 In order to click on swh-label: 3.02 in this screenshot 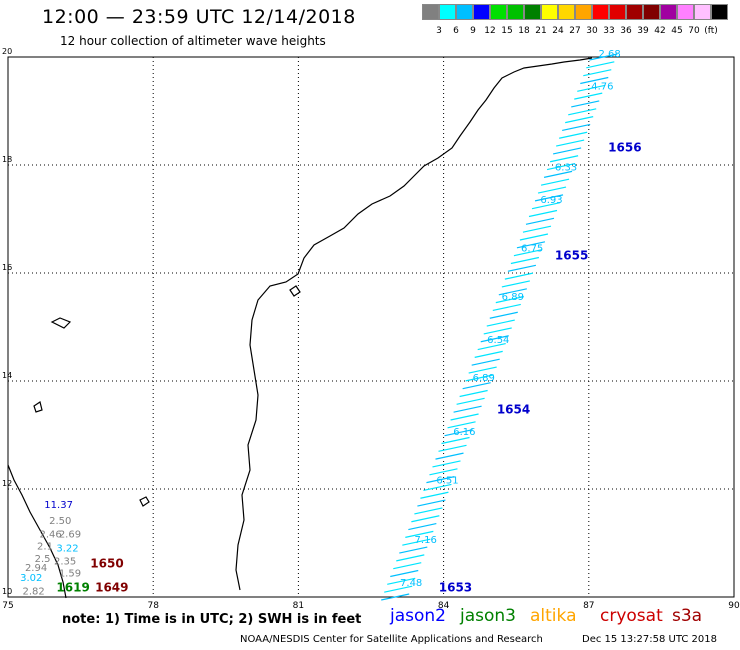, I will do `click(31, 578)`.